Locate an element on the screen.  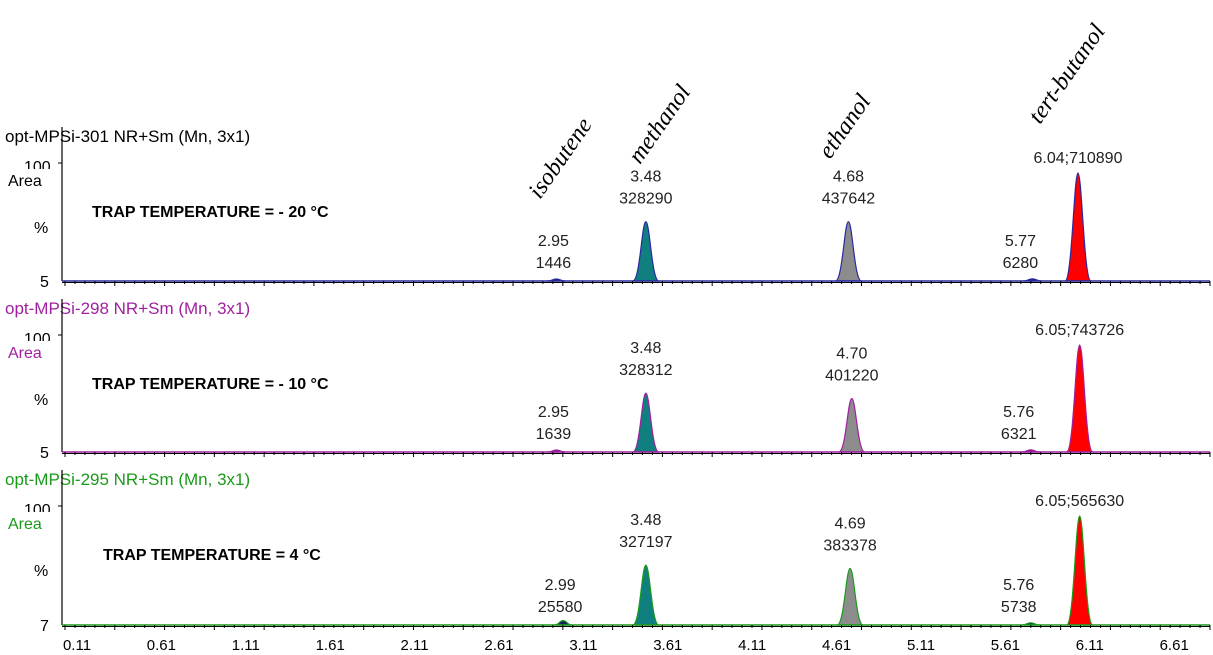
peak-label-rt: 4.69 is located at coordinates (850, 523).